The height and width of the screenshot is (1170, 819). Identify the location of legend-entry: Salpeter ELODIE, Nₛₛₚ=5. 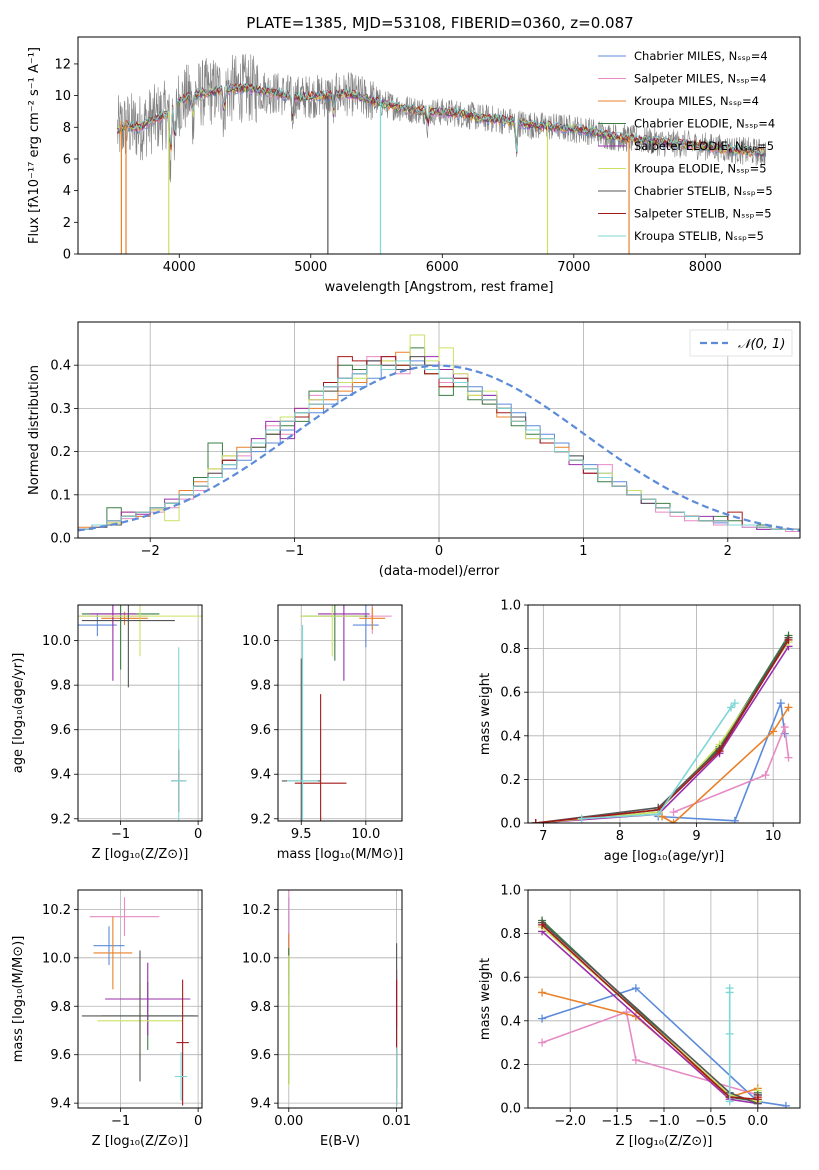
(704, 146).